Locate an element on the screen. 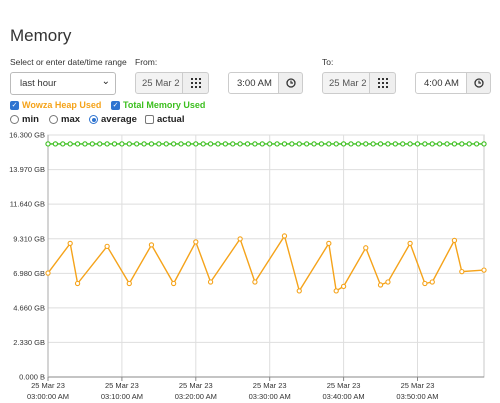 The height and width of the screenshot is (403, 500). x-tick-time: 03:20:00 AM is located at coordinates (196, 396).